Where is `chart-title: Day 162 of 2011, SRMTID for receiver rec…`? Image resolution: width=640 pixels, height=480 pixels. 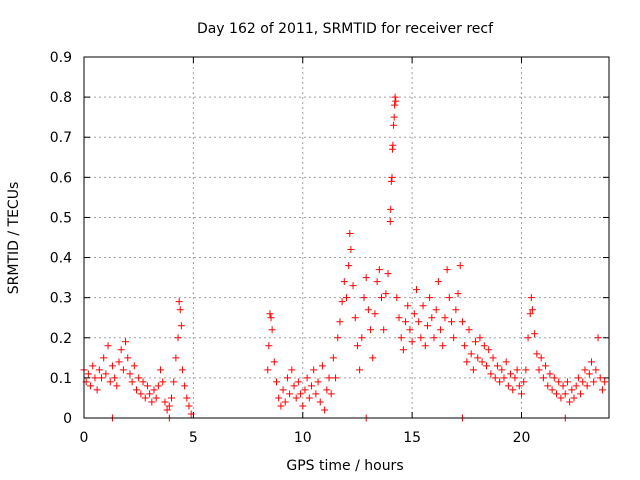 chart-title: Day 162 of 2011, SRMTID for receiver rec… is located at coordinates (345, 29).